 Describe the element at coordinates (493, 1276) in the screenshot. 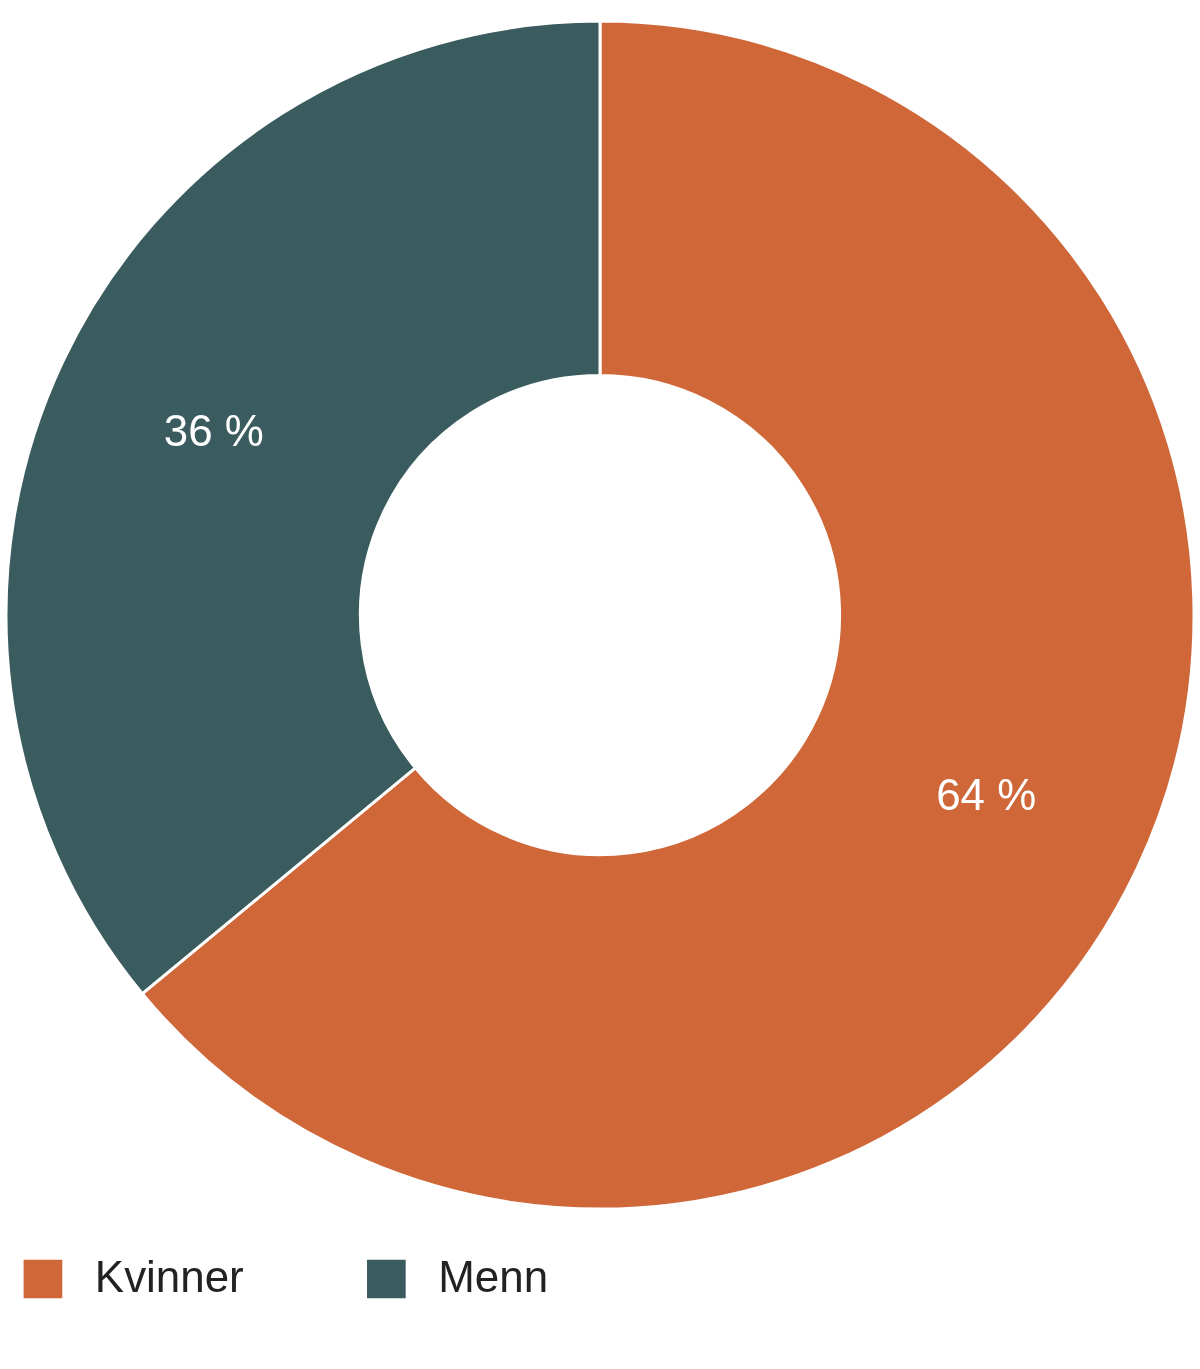

I see `legend-label: Menn` at that location.